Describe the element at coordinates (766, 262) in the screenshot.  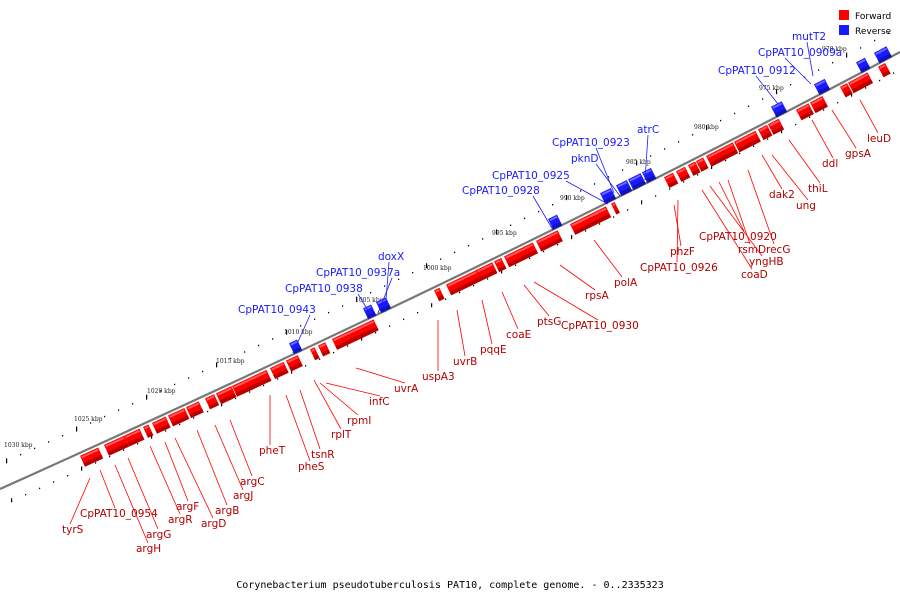
I see `forward-gene-label: yngHB` at that location.